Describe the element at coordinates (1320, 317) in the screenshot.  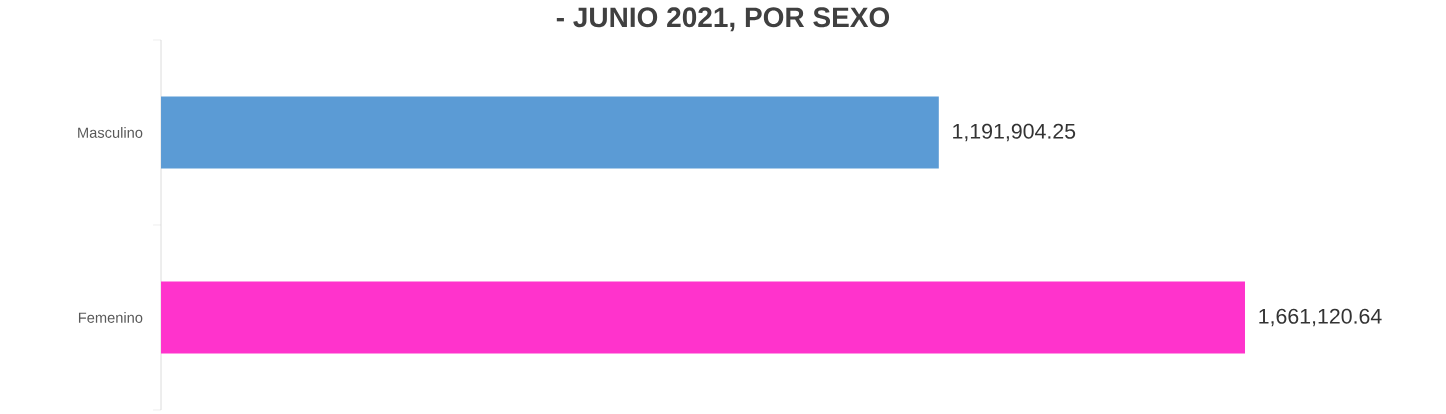
I see `data-label: 1,661,120.64` at that location.